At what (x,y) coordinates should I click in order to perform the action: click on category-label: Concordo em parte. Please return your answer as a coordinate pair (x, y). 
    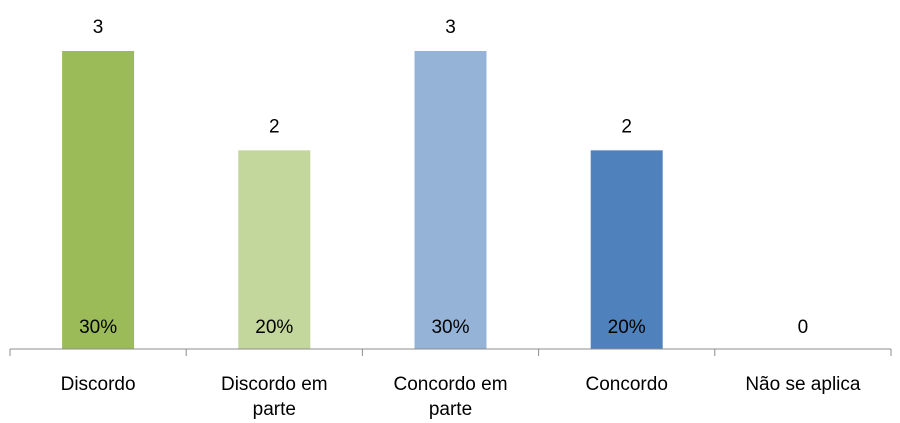
    Looking at the image, I should click on (450, 397).